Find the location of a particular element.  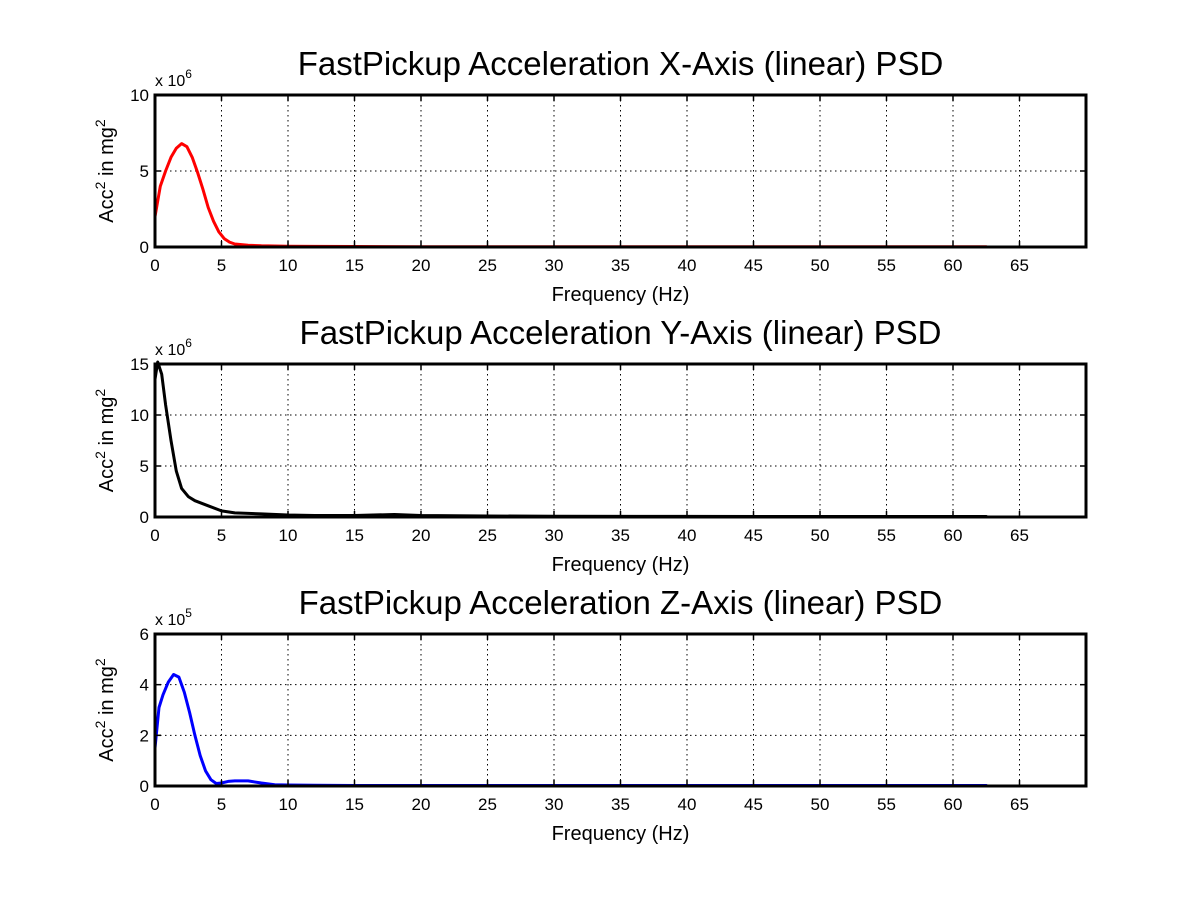

y-tick-label: 15 is located at coordinates (139, 364).